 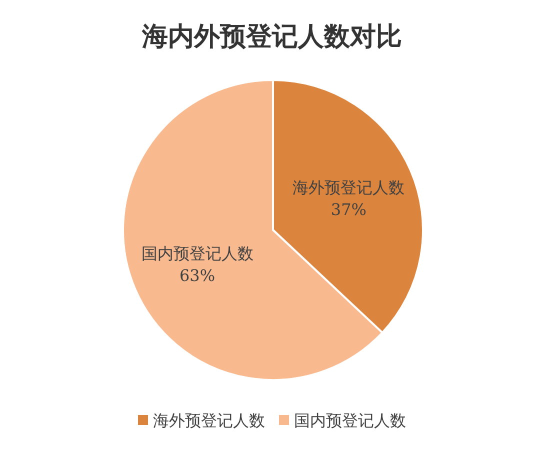 I want to click on slice-label: 国内预登记人数, so click(x=197, y=253).